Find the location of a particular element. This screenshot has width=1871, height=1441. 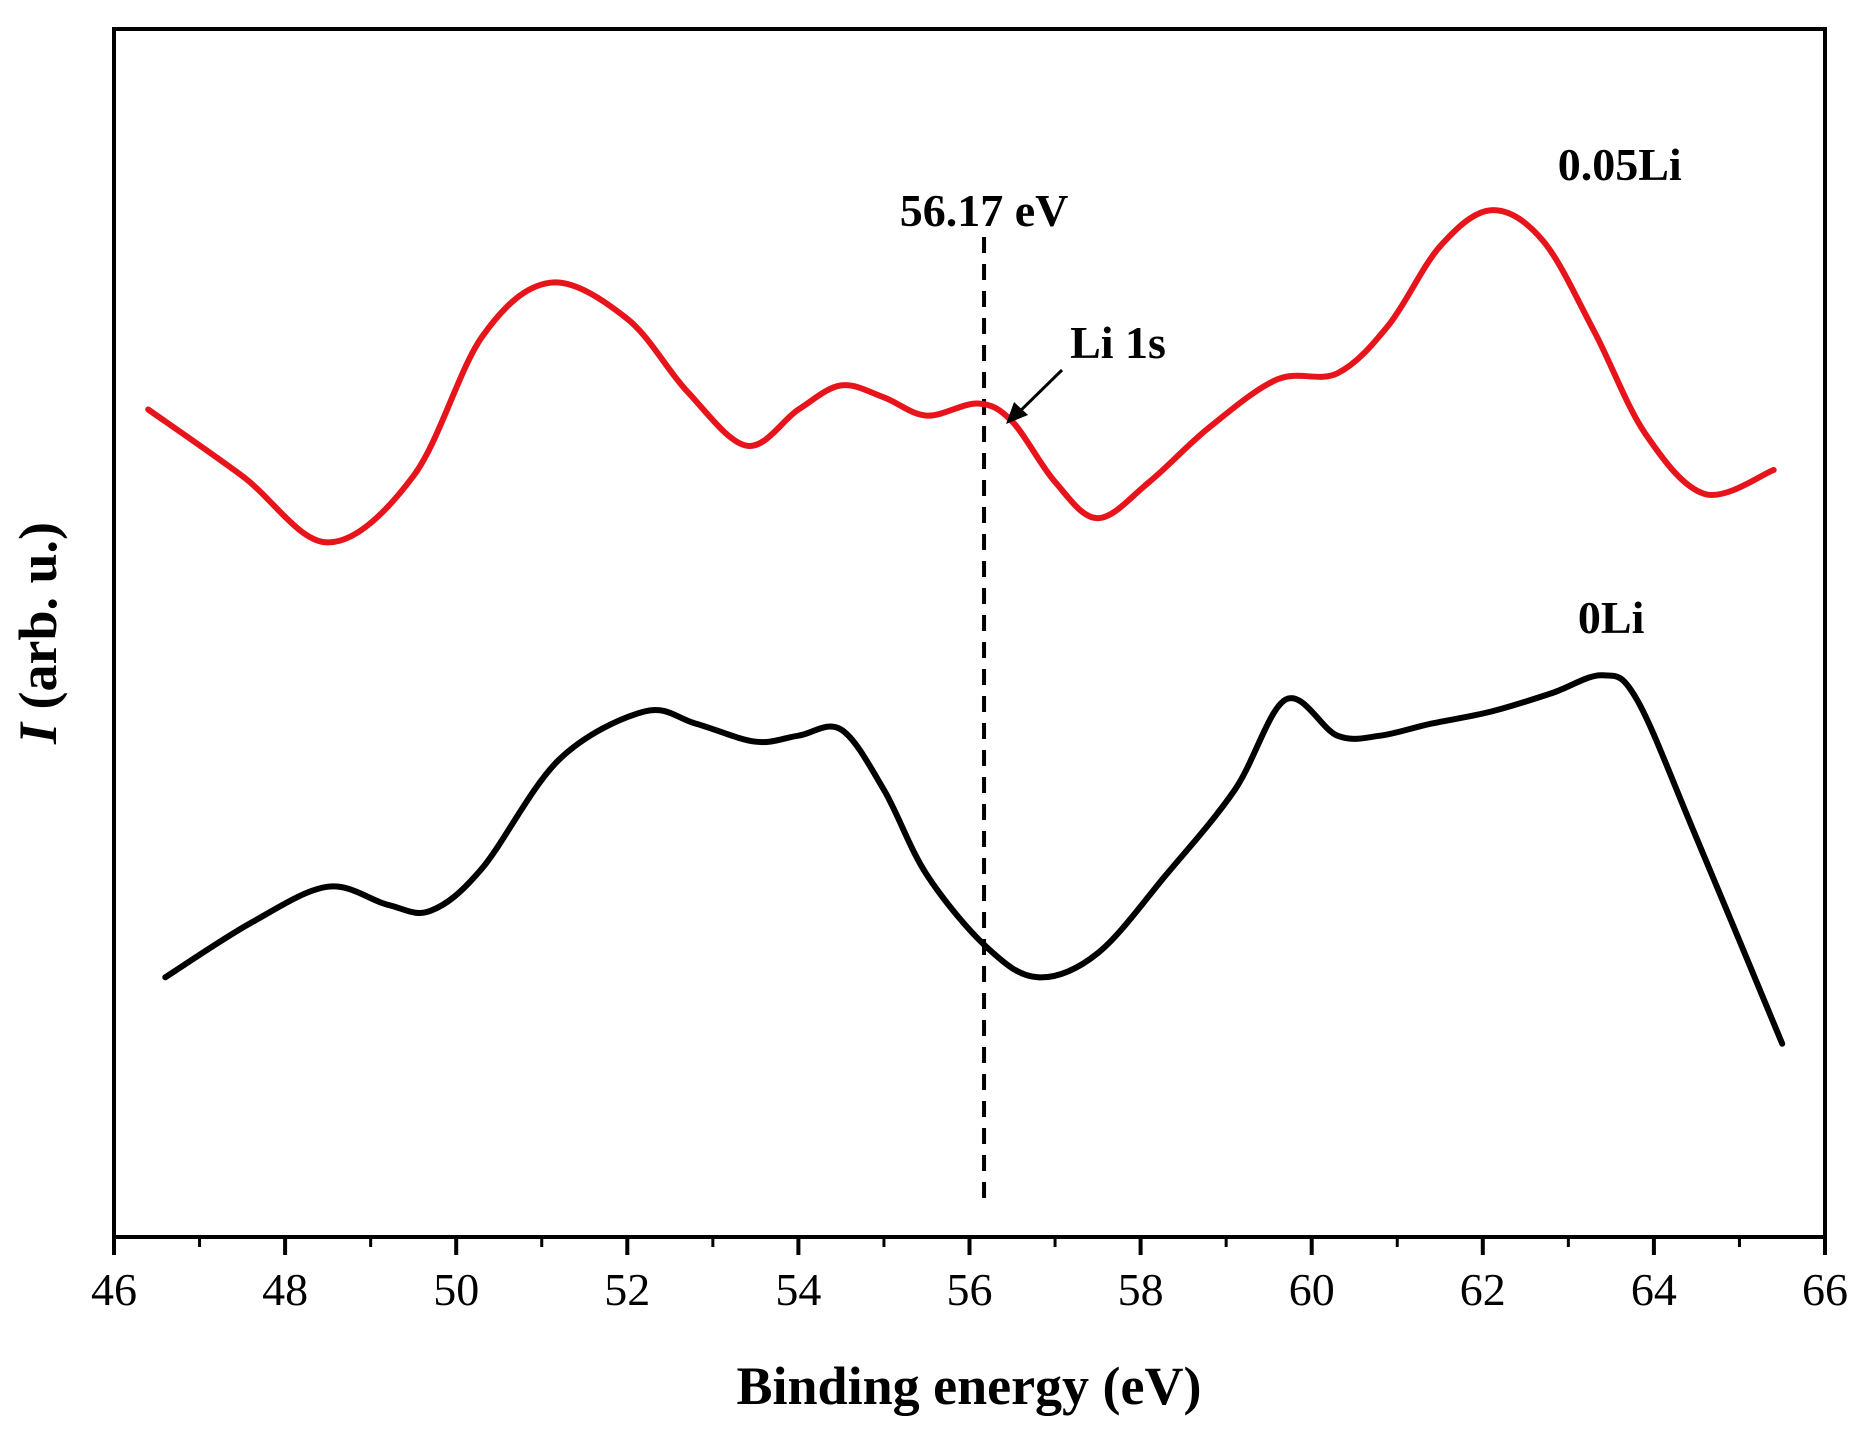

x-tick-label-60: 60 is located at coordinates (1312, 1289).